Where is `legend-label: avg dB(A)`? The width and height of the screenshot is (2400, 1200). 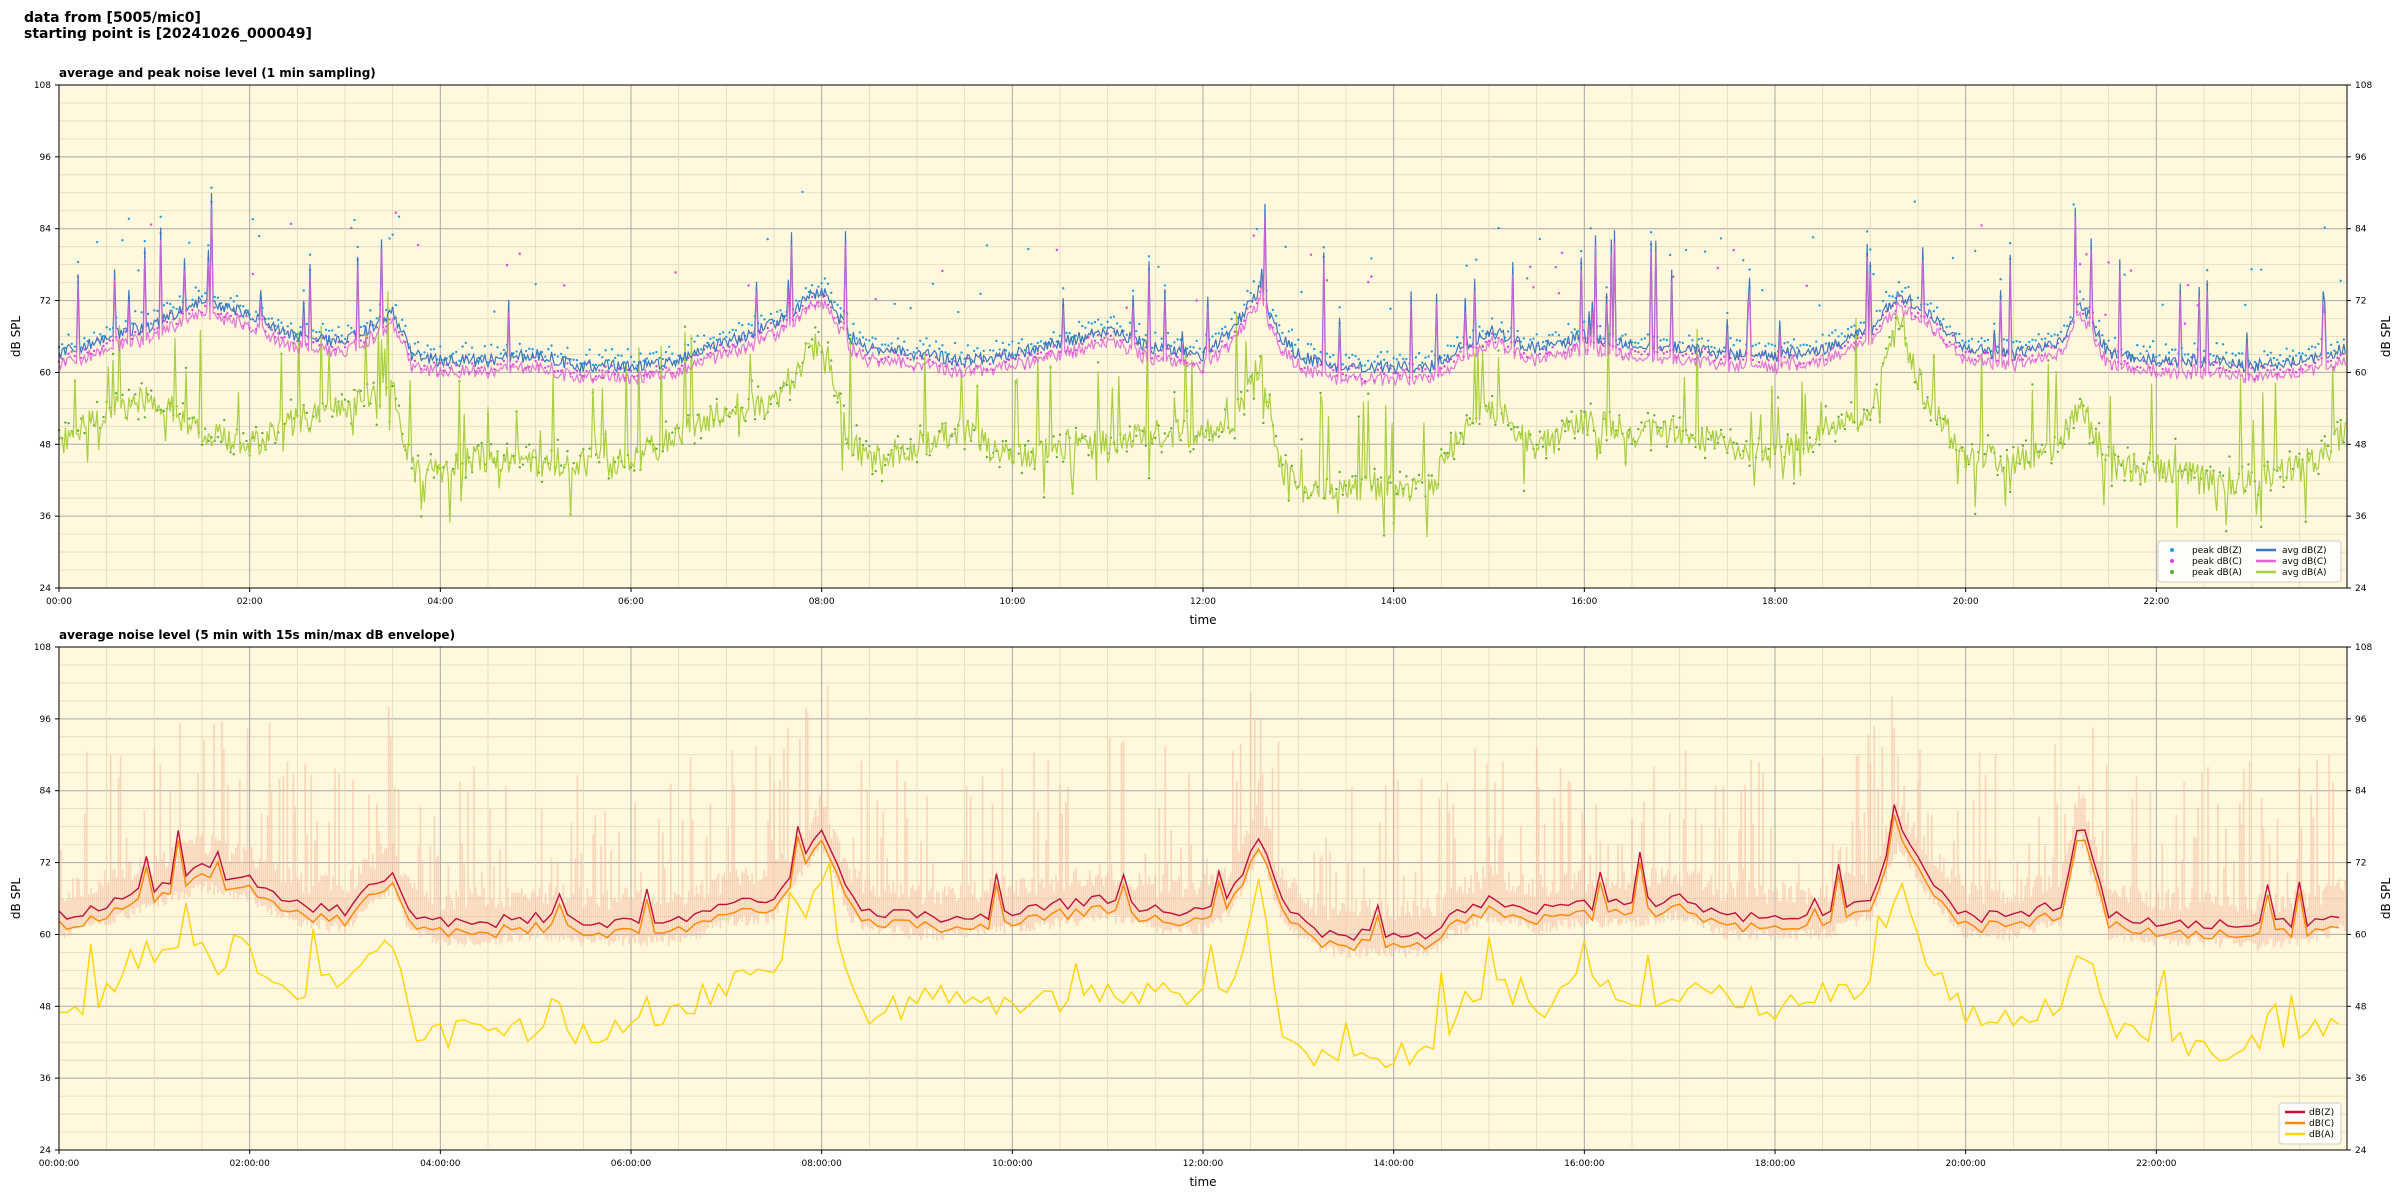 legend-label: avg dB(A) is located at coordinates (2304, 573).